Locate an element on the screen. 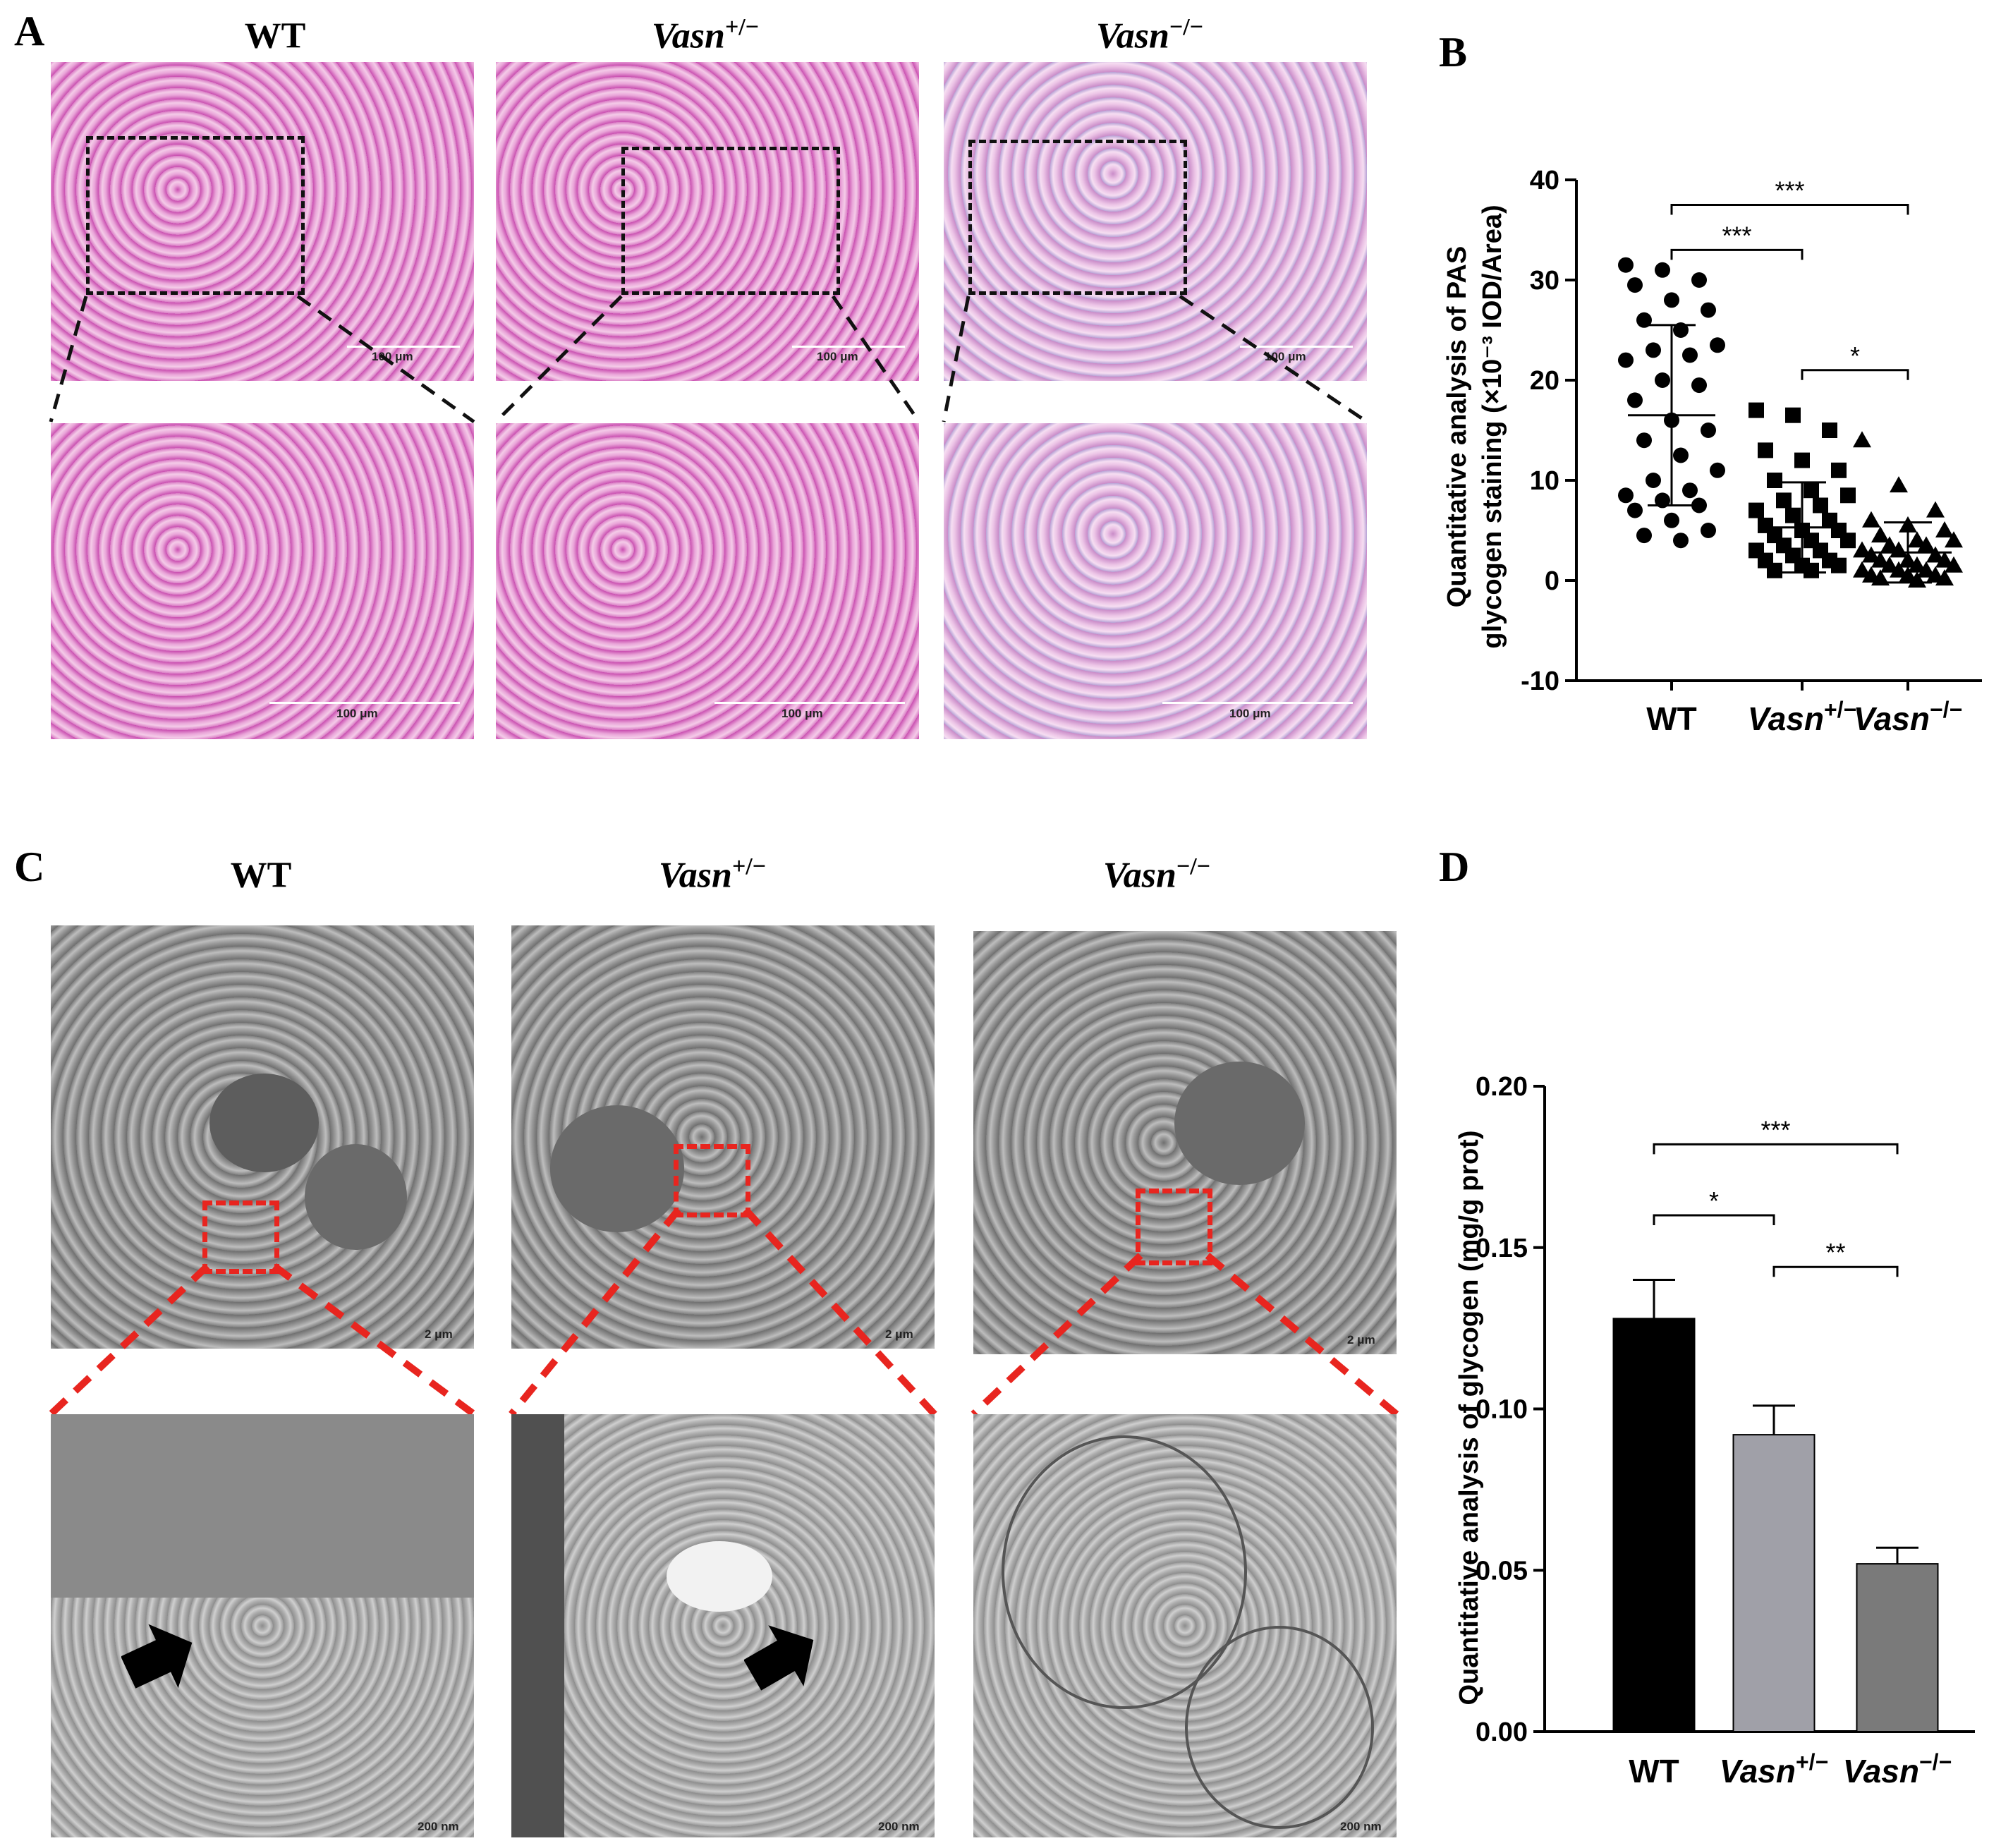  nucleus-edge is located at coordinates (537, 1625).